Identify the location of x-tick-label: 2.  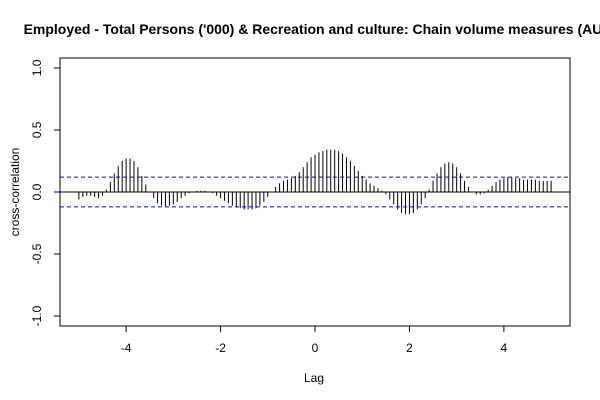
(409, 348).